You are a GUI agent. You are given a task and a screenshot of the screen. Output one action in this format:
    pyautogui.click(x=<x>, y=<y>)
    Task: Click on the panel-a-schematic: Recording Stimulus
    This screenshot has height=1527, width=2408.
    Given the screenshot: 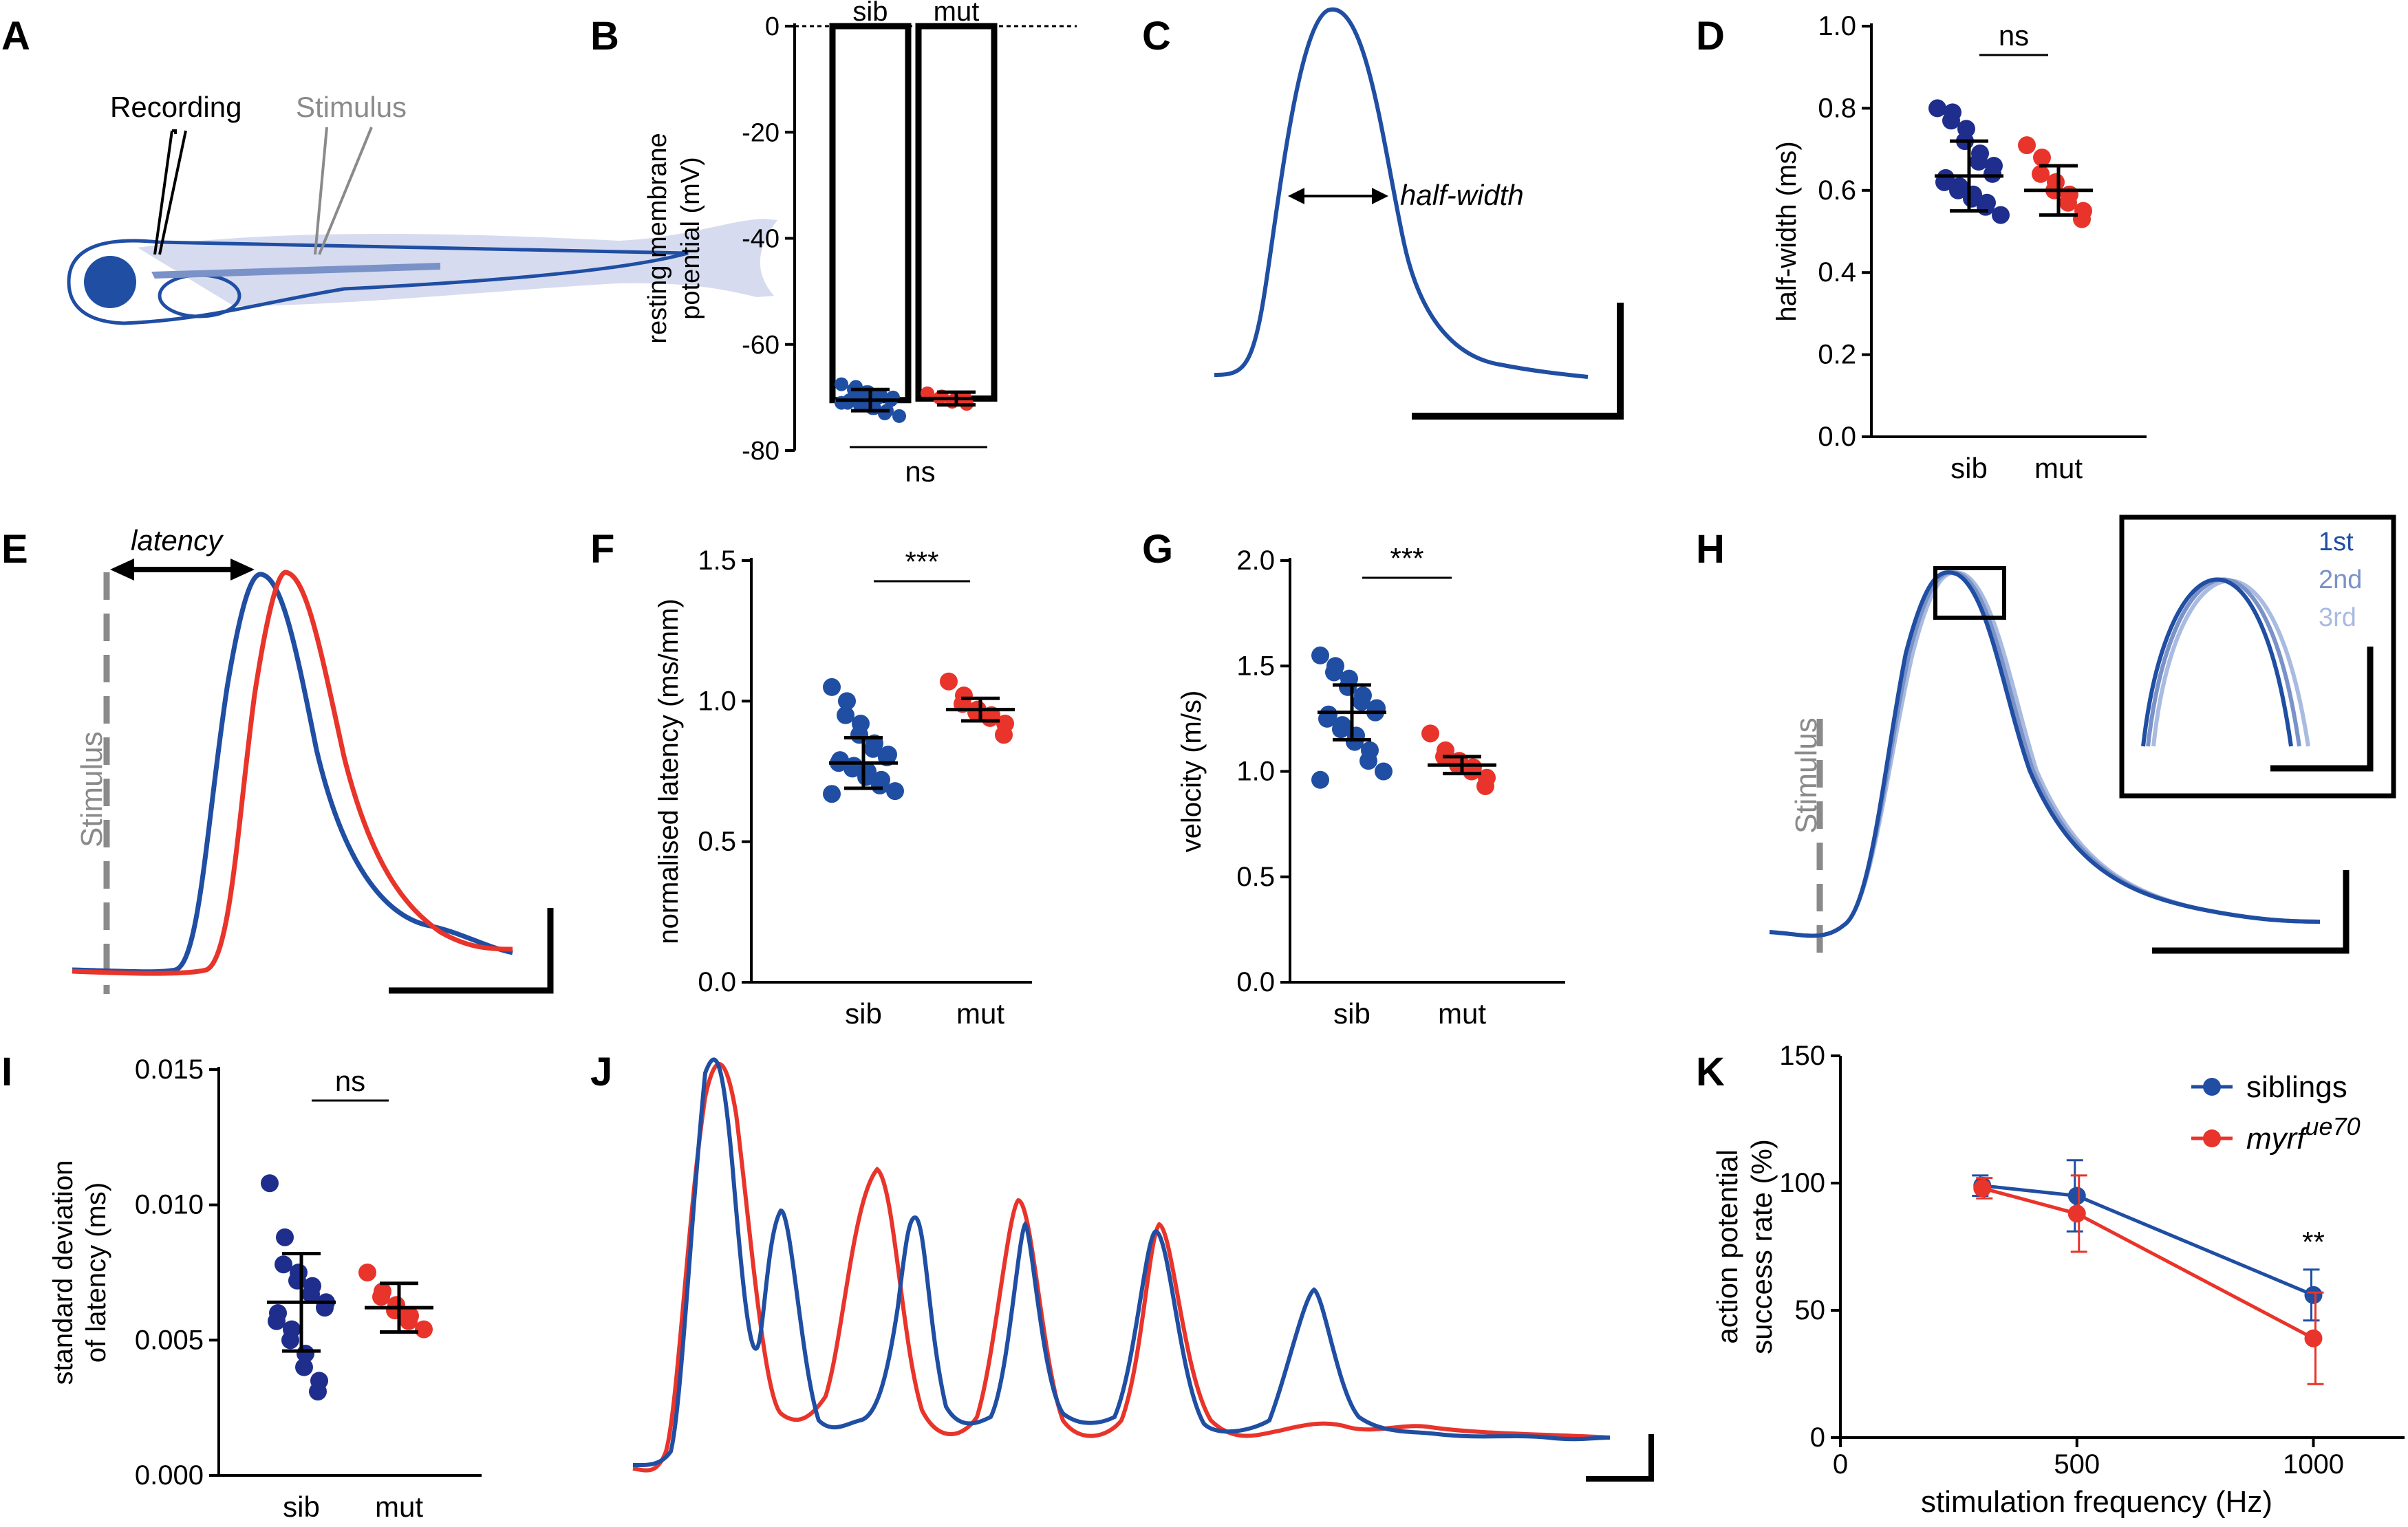 What is the action you would take?
    pyautogui.click(x=422, y=208)
    